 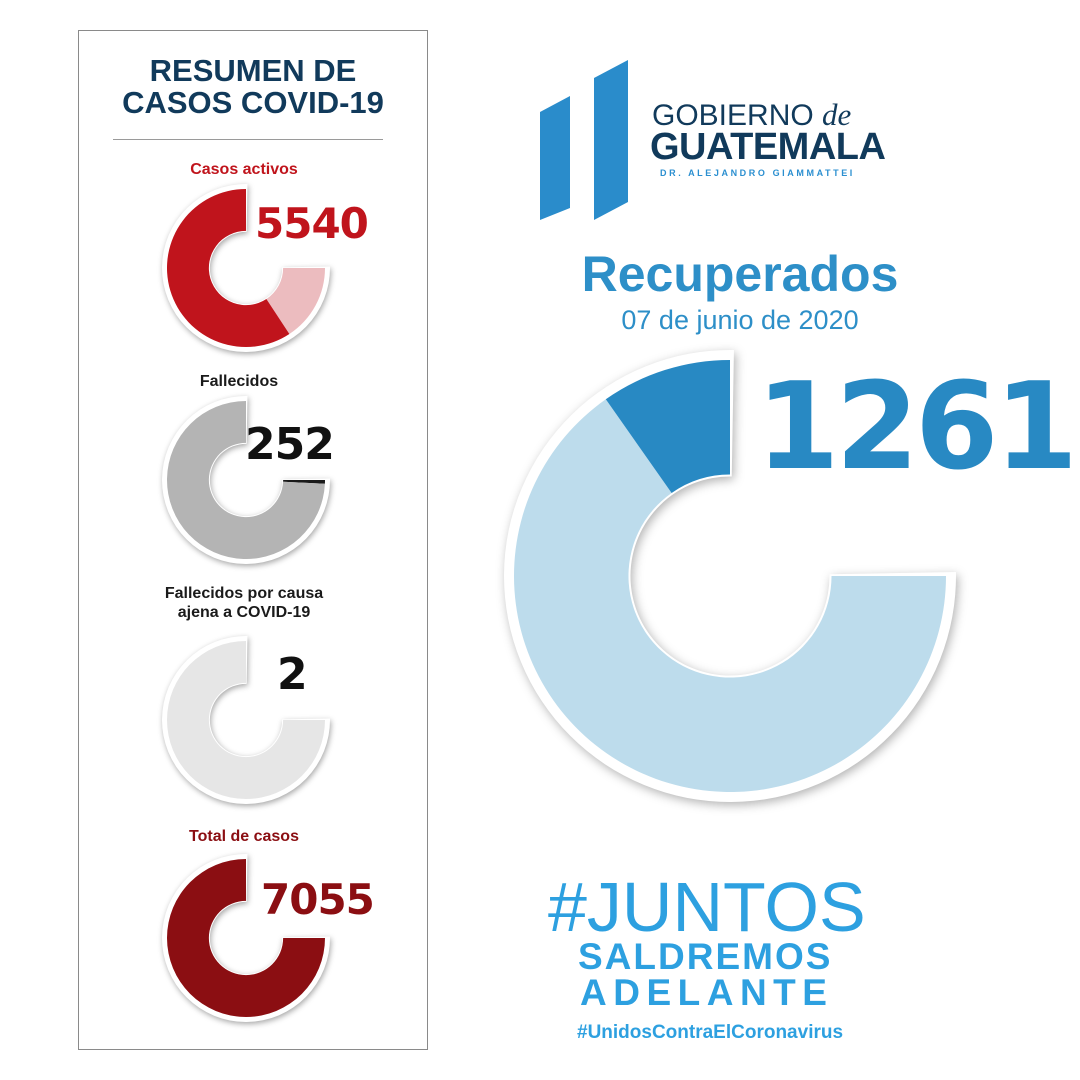 What do you see at coordinates (290, 444) in the screenshot?
I see `deaths-value: 252` at bounding box center [290, 444].